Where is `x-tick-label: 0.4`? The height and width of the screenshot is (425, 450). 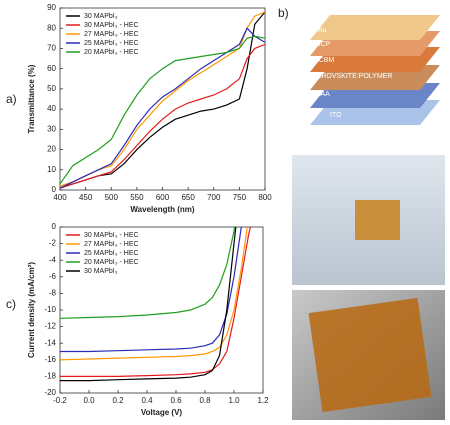 x-tick-label: 0.4 is located at coordinates (147, 400).